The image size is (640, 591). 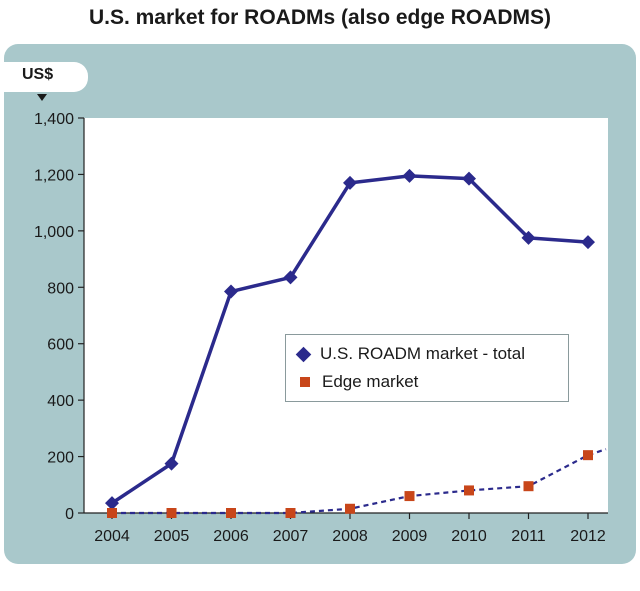 I want to click on y-axis-unit-label: US$, so click(x=38, y=74).